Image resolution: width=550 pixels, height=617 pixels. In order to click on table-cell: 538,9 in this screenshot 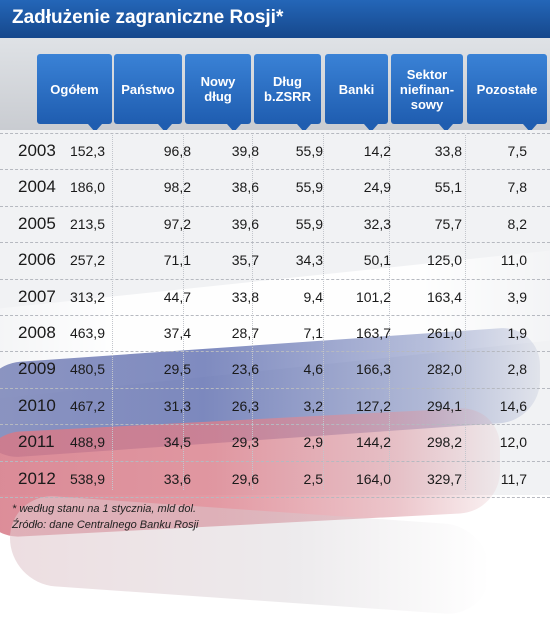, I will do `click(87, 479)`.